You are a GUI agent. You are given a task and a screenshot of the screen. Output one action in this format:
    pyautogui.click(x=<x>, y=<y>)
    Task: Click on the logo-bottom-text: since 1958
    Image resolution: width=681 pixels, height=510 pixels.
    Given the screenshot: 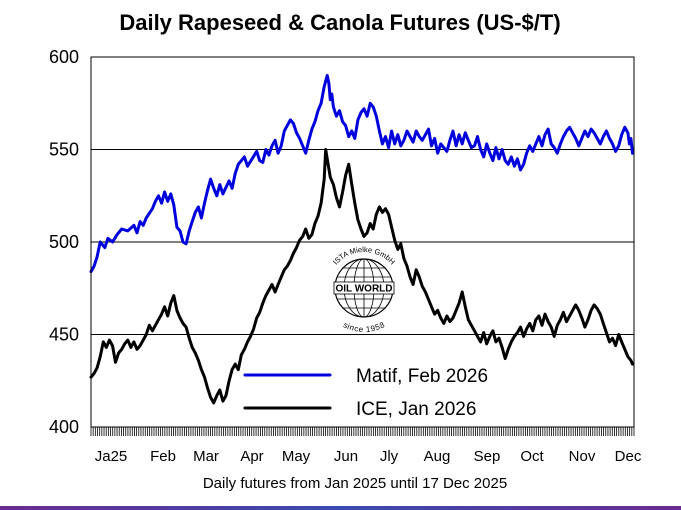 What is the action you would take?
    pyautogui.click(x=364, y=327)
    